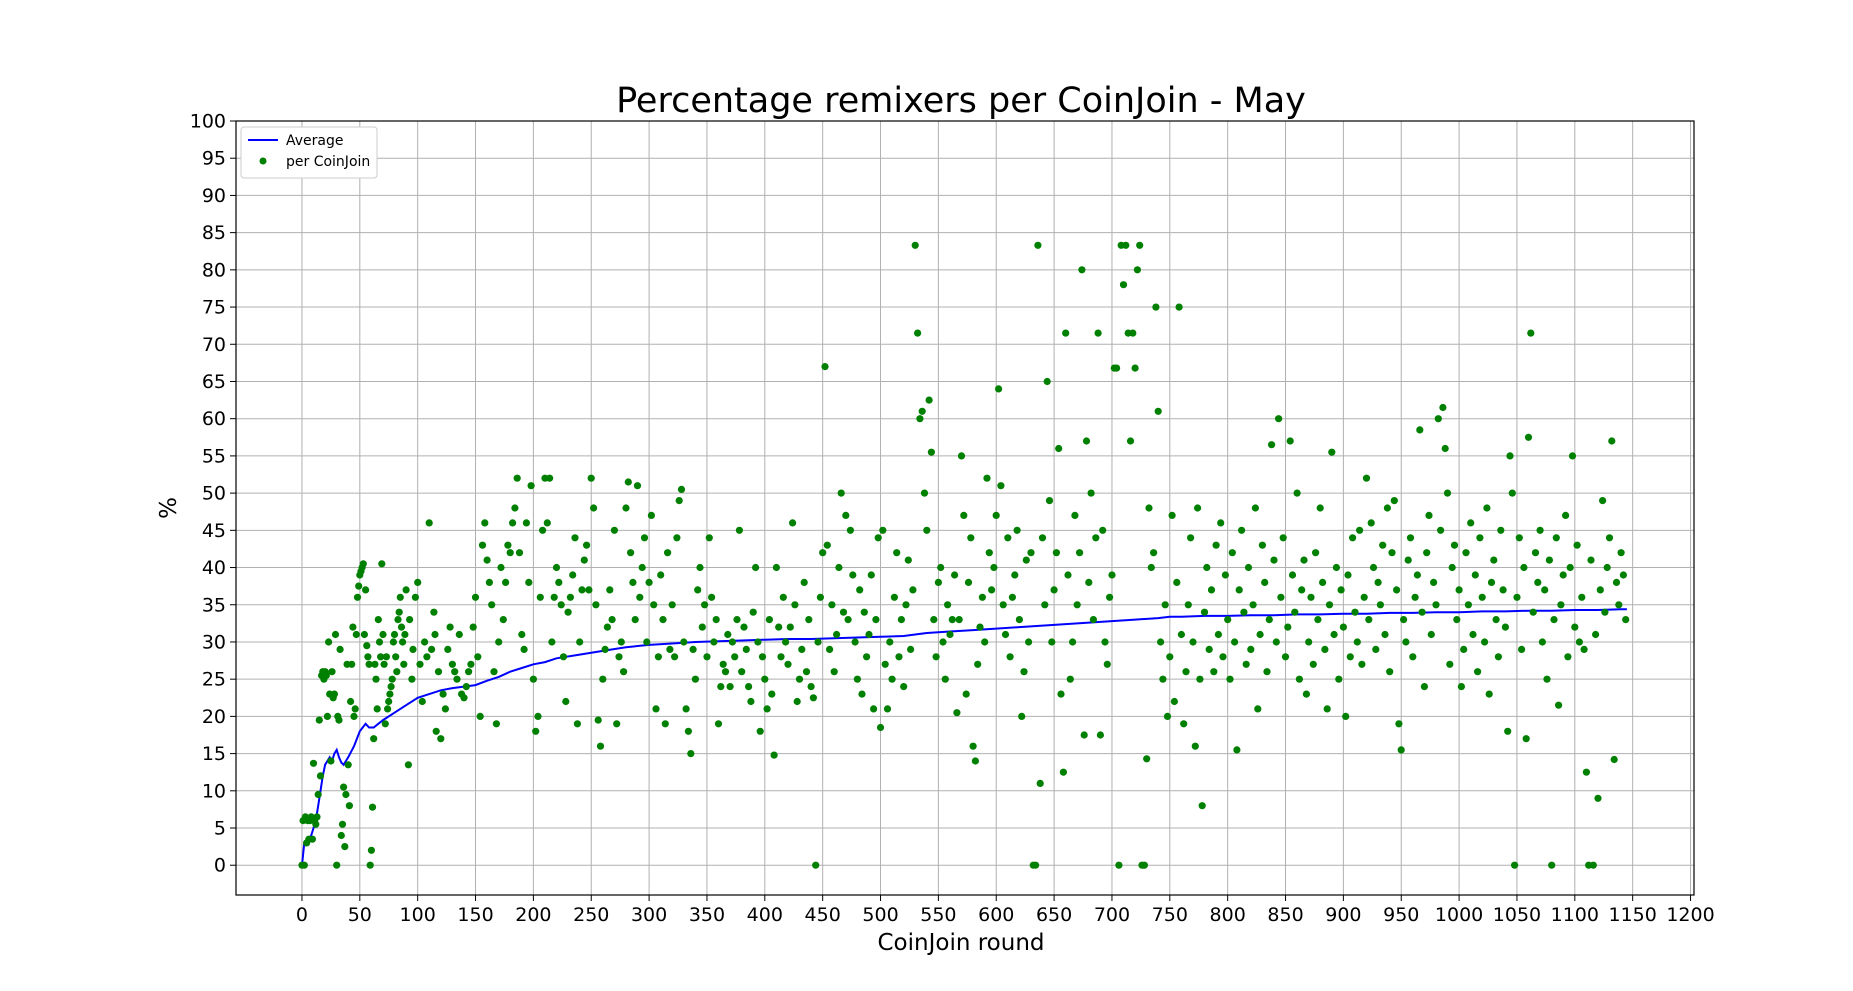 The width and height of the screenshot is (1853, 991). What do you see at coordinates (1054, 915) in the screenshot?
I see `x-tick-label: 650` at bounding box center [1054, 915].